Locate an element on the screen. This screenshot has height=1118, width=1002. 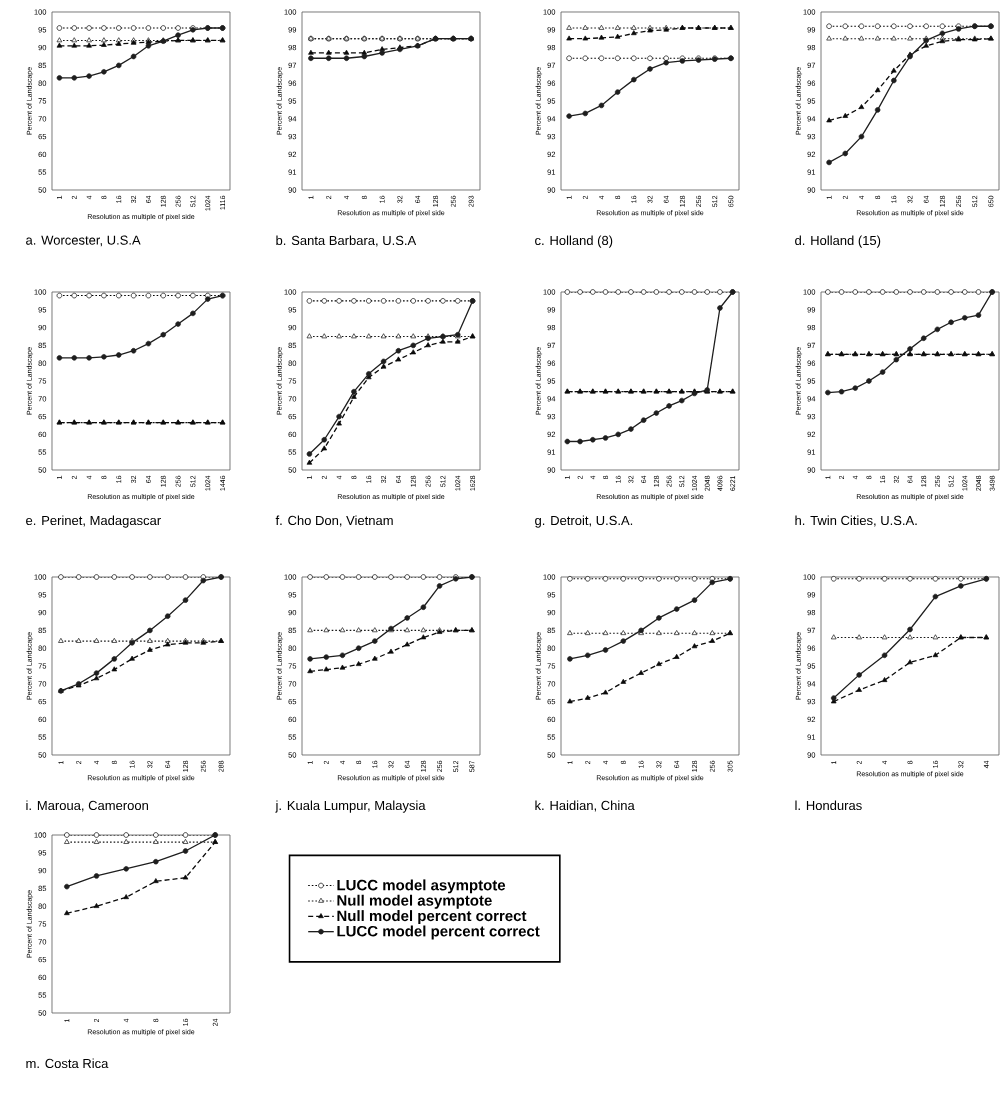
text: a. Worcester, U.S.A is located at coordinates (83, 241).